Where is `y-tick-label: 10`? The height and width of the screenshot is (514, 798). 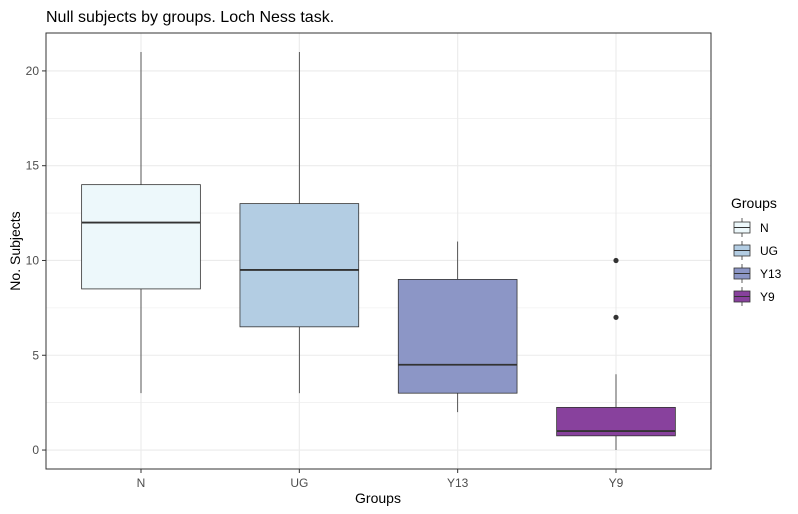
y-tick-label: 10 is located at coordinates (33, 260).